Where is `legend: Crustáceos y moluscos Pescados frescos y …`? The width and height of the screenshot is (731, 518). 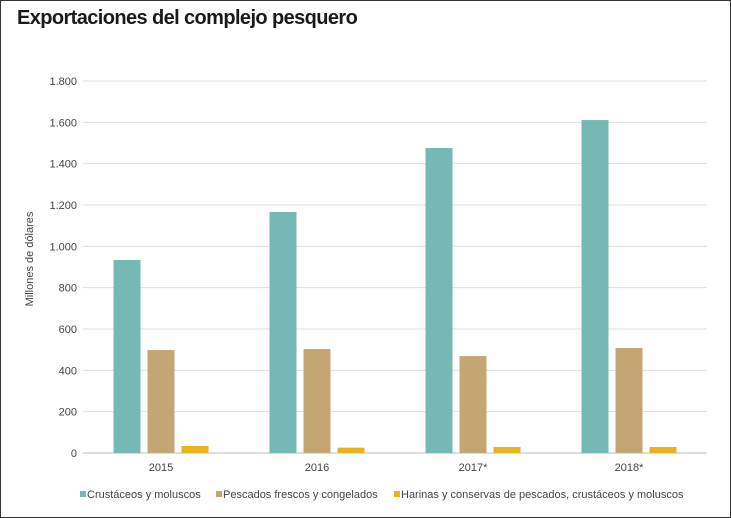
legend: Crustáceos y moluscos Pescados frescos y … is located at coordinates (382, 495).